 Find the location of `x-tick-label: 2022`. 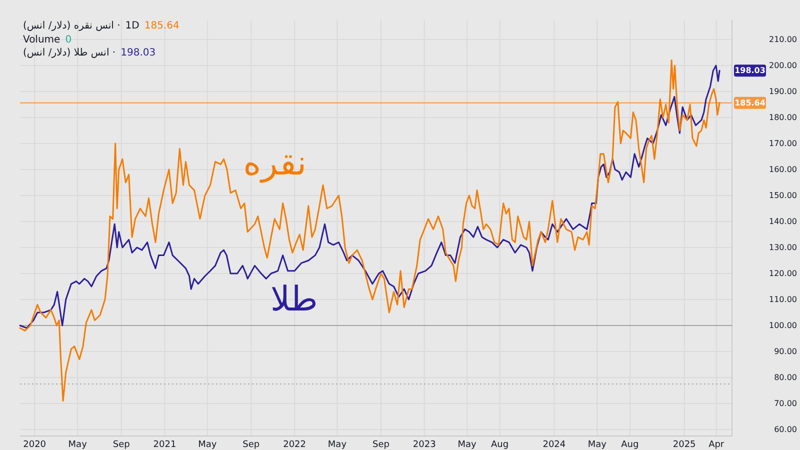

x-tick-label: 2022 is located at coordinates (294, 445).